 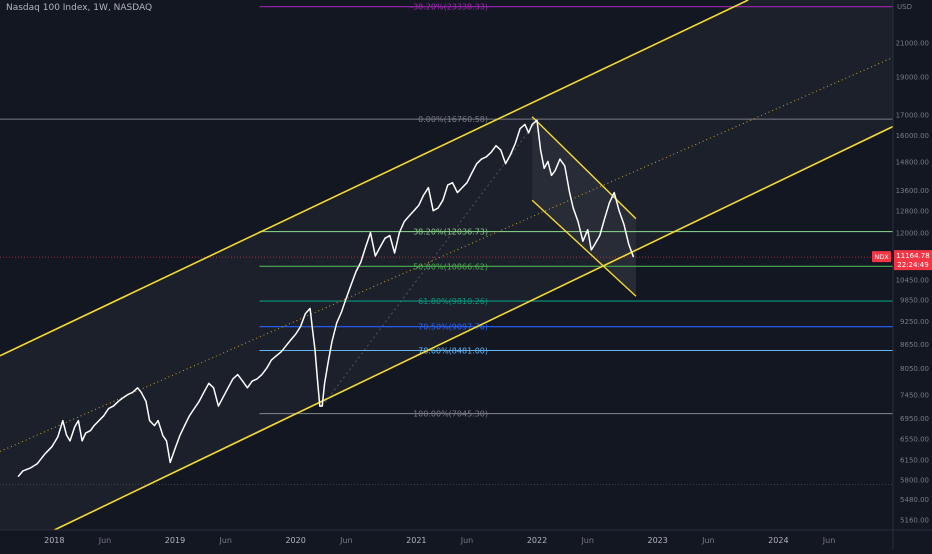 I want to click on y-tick-label: 5160.00, so click(x=914, y=520).